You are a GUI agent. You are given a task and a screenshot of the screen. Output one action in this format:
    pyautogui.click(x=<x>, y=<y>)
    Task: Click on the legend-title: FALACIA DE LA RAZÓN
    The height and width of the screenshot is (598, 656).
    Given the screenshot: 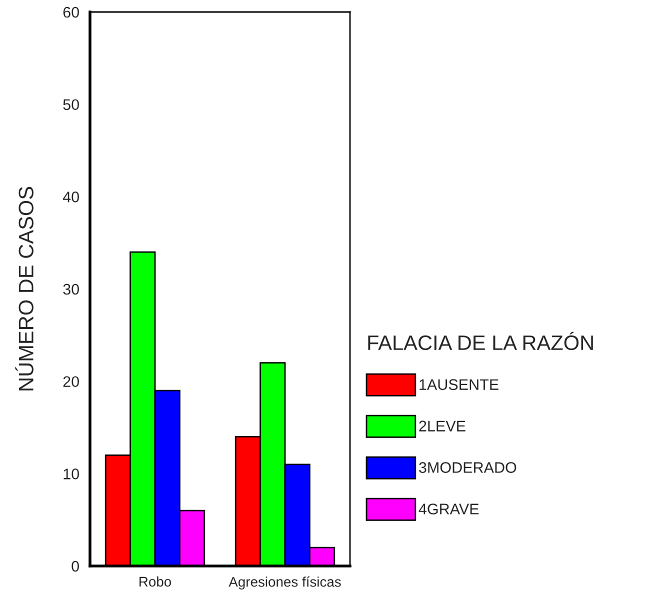 What is the action you would take?
    pyautogui.click(x=480, y=341)
    